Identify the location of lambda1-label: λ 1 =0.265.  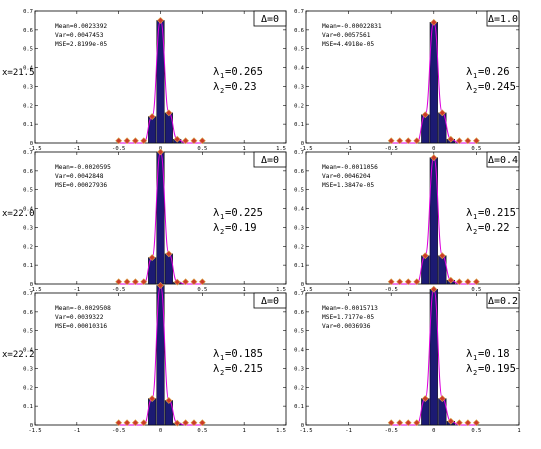
(238, 73).